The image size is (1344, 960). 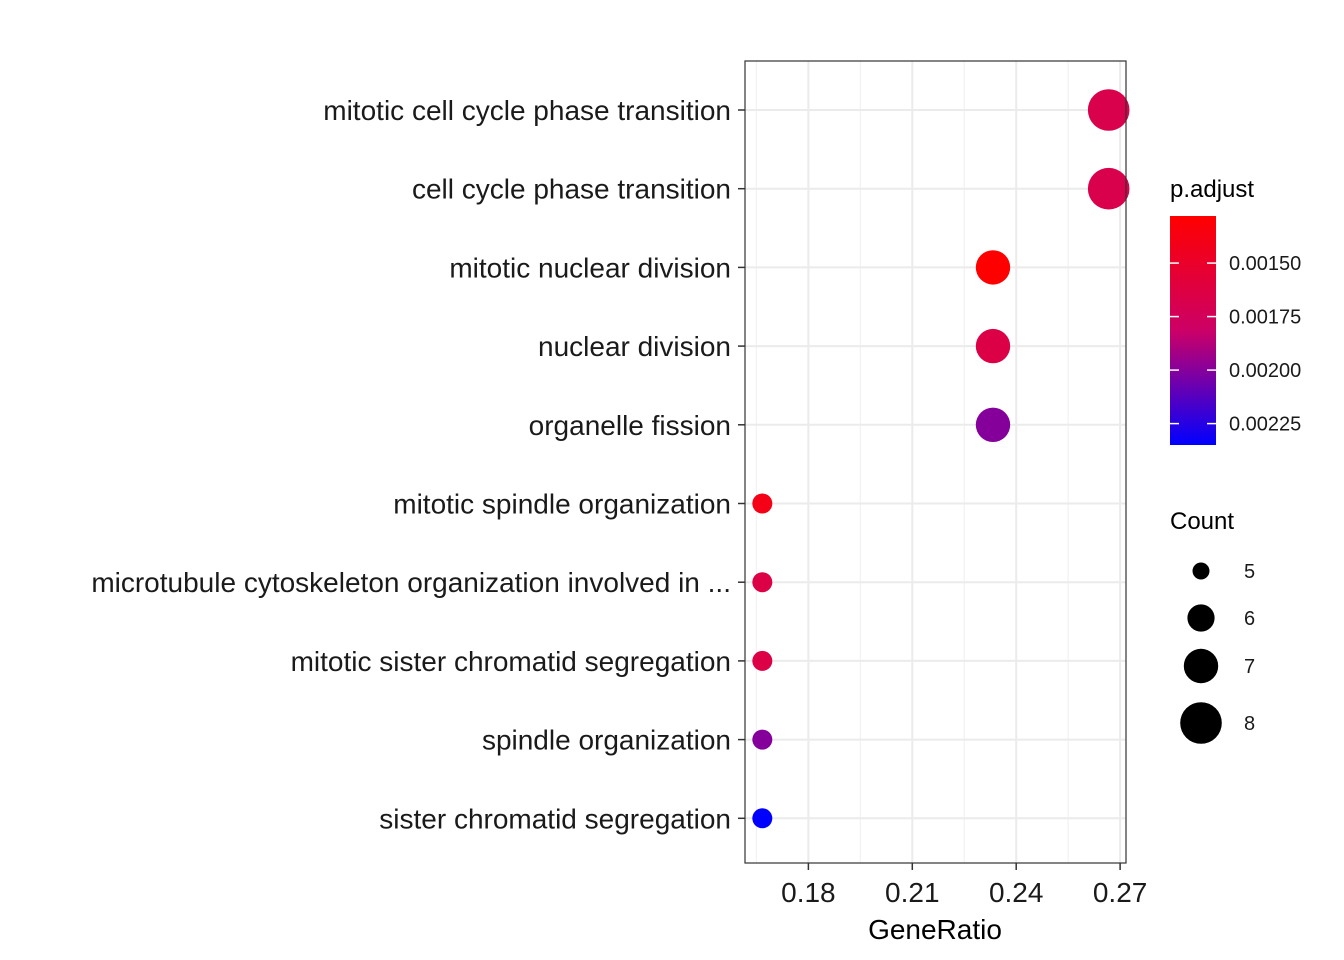 I want to click on x-axis: 0.18 0.21 0.24 0.27, so click(x=964, y=885).